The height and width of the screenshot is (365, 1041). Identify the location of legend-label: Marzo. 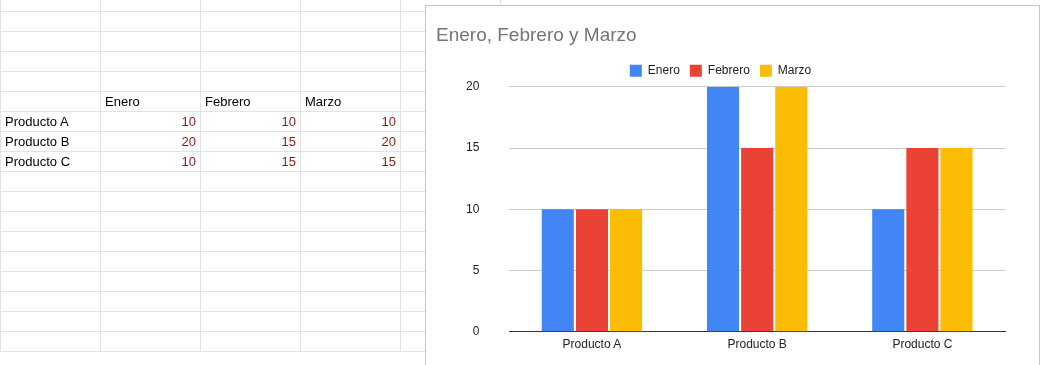
(794, 70).